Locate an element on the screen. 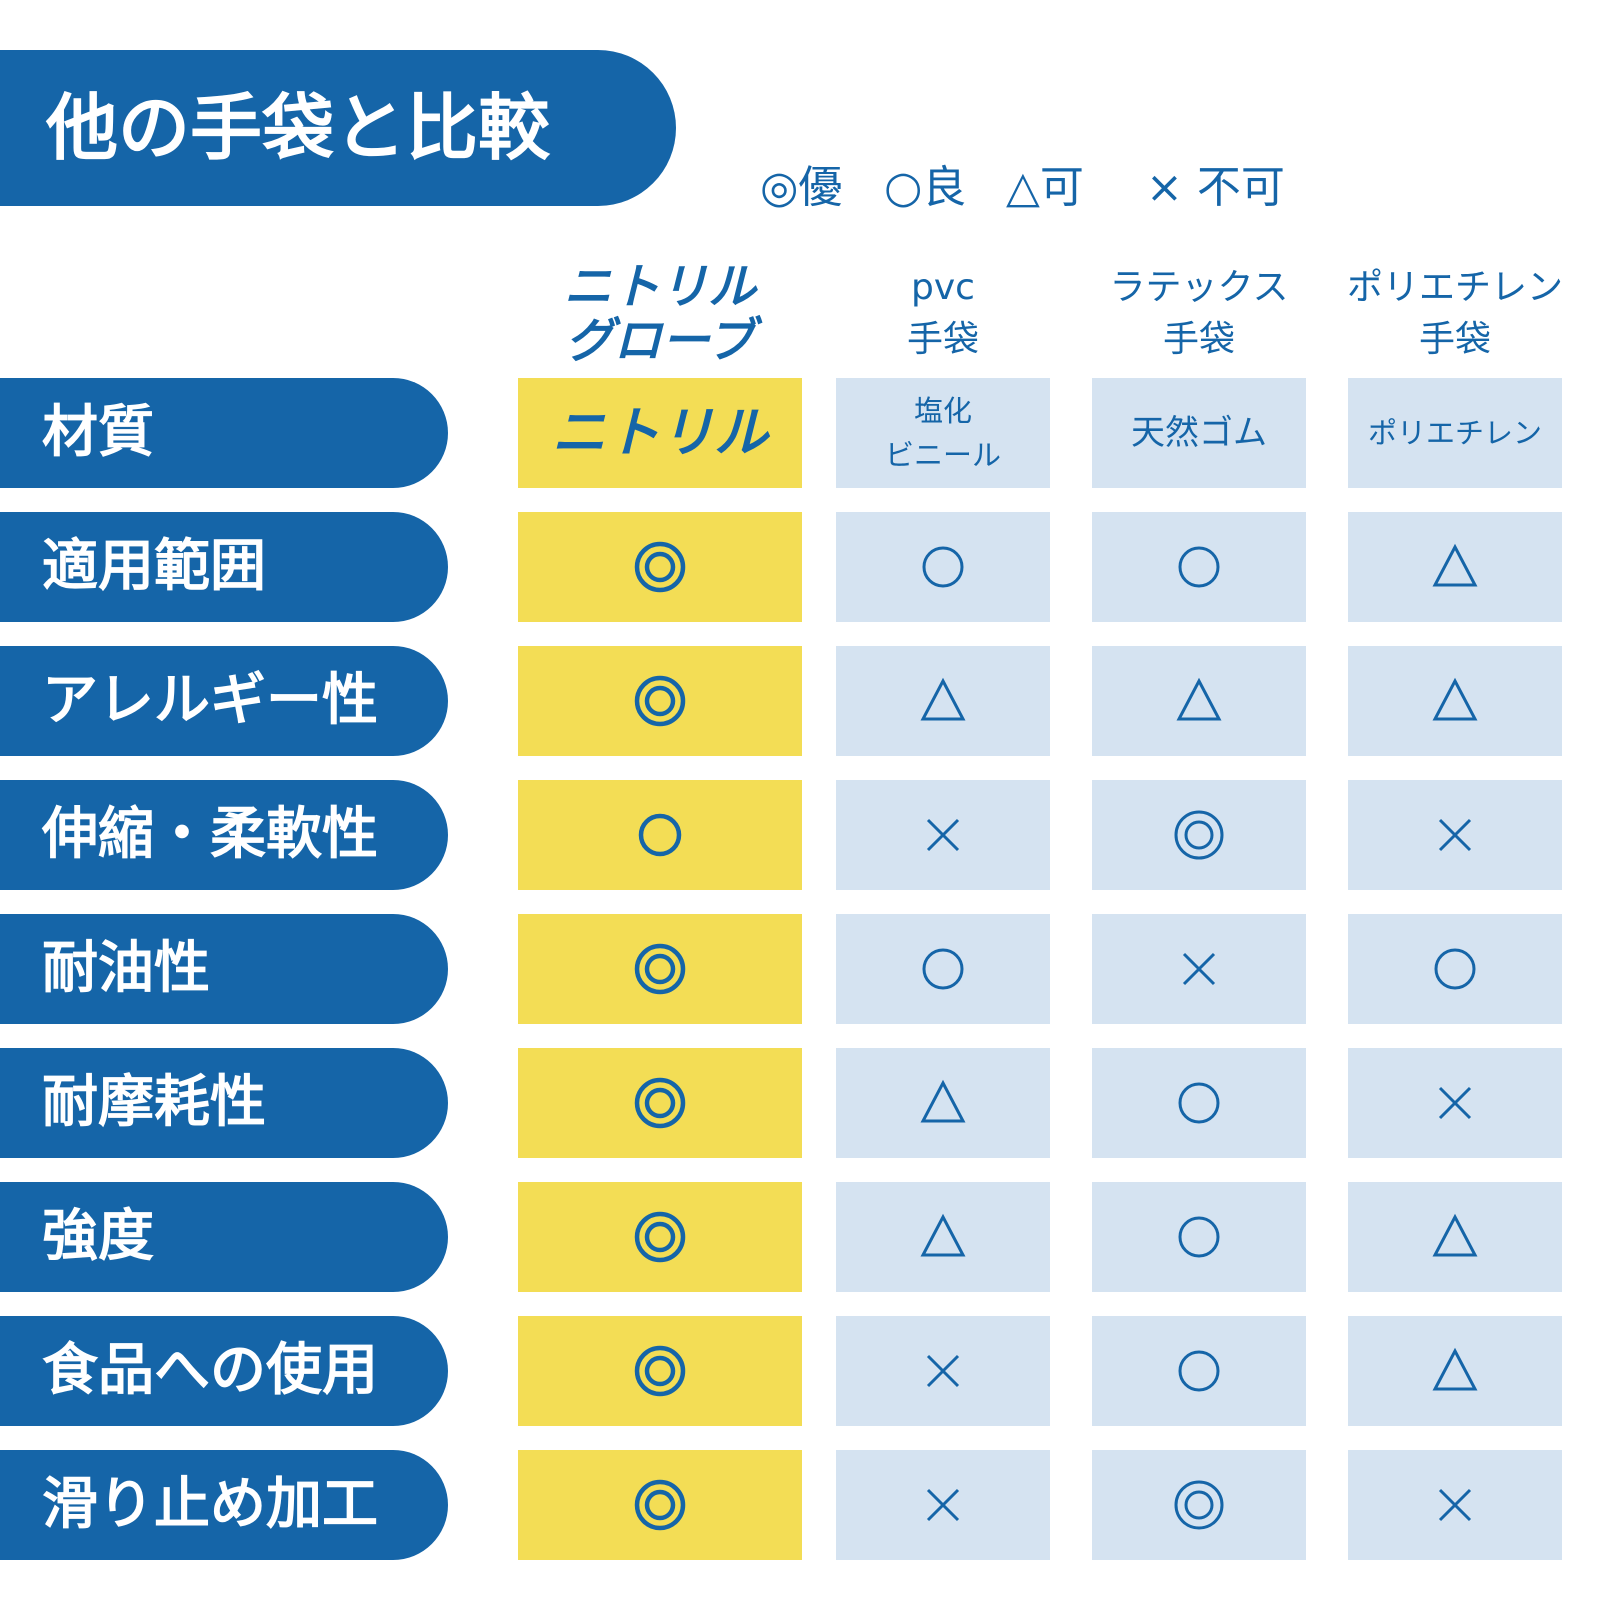 This screenshot has width=1600, height=1600. legend-symbol: ◎ is located at coordinates (779, 187).